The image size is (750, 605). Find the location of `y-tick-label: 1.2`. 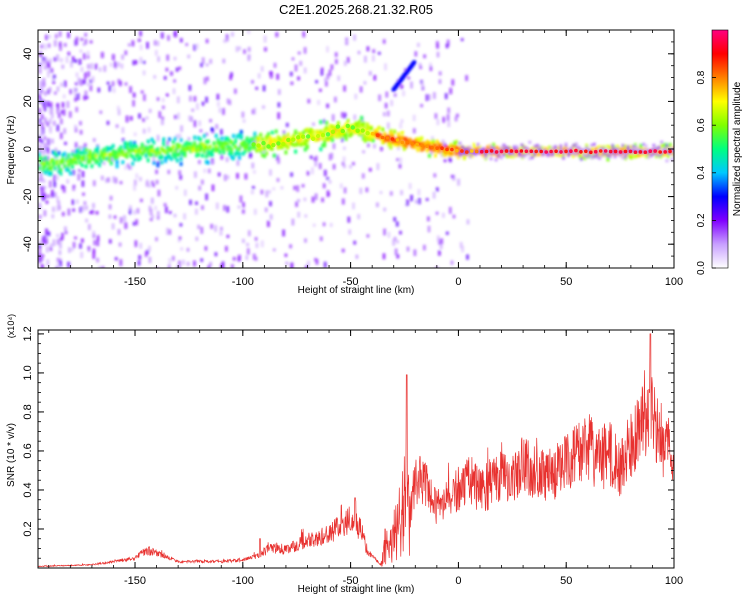

y-tick-label: 1.2 is located at coordinates (28, 333).